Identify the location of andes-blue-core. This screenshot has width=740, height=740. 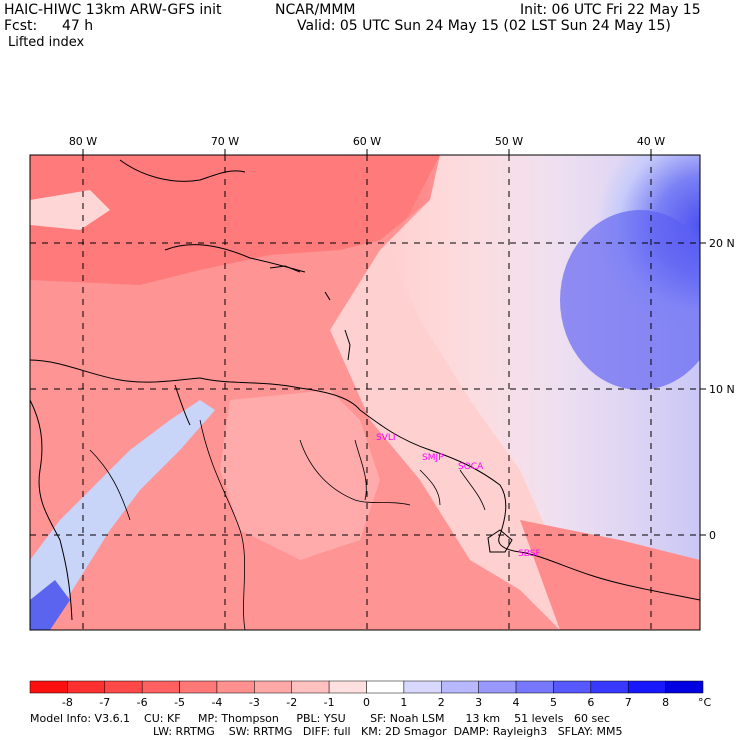
(50, 605).